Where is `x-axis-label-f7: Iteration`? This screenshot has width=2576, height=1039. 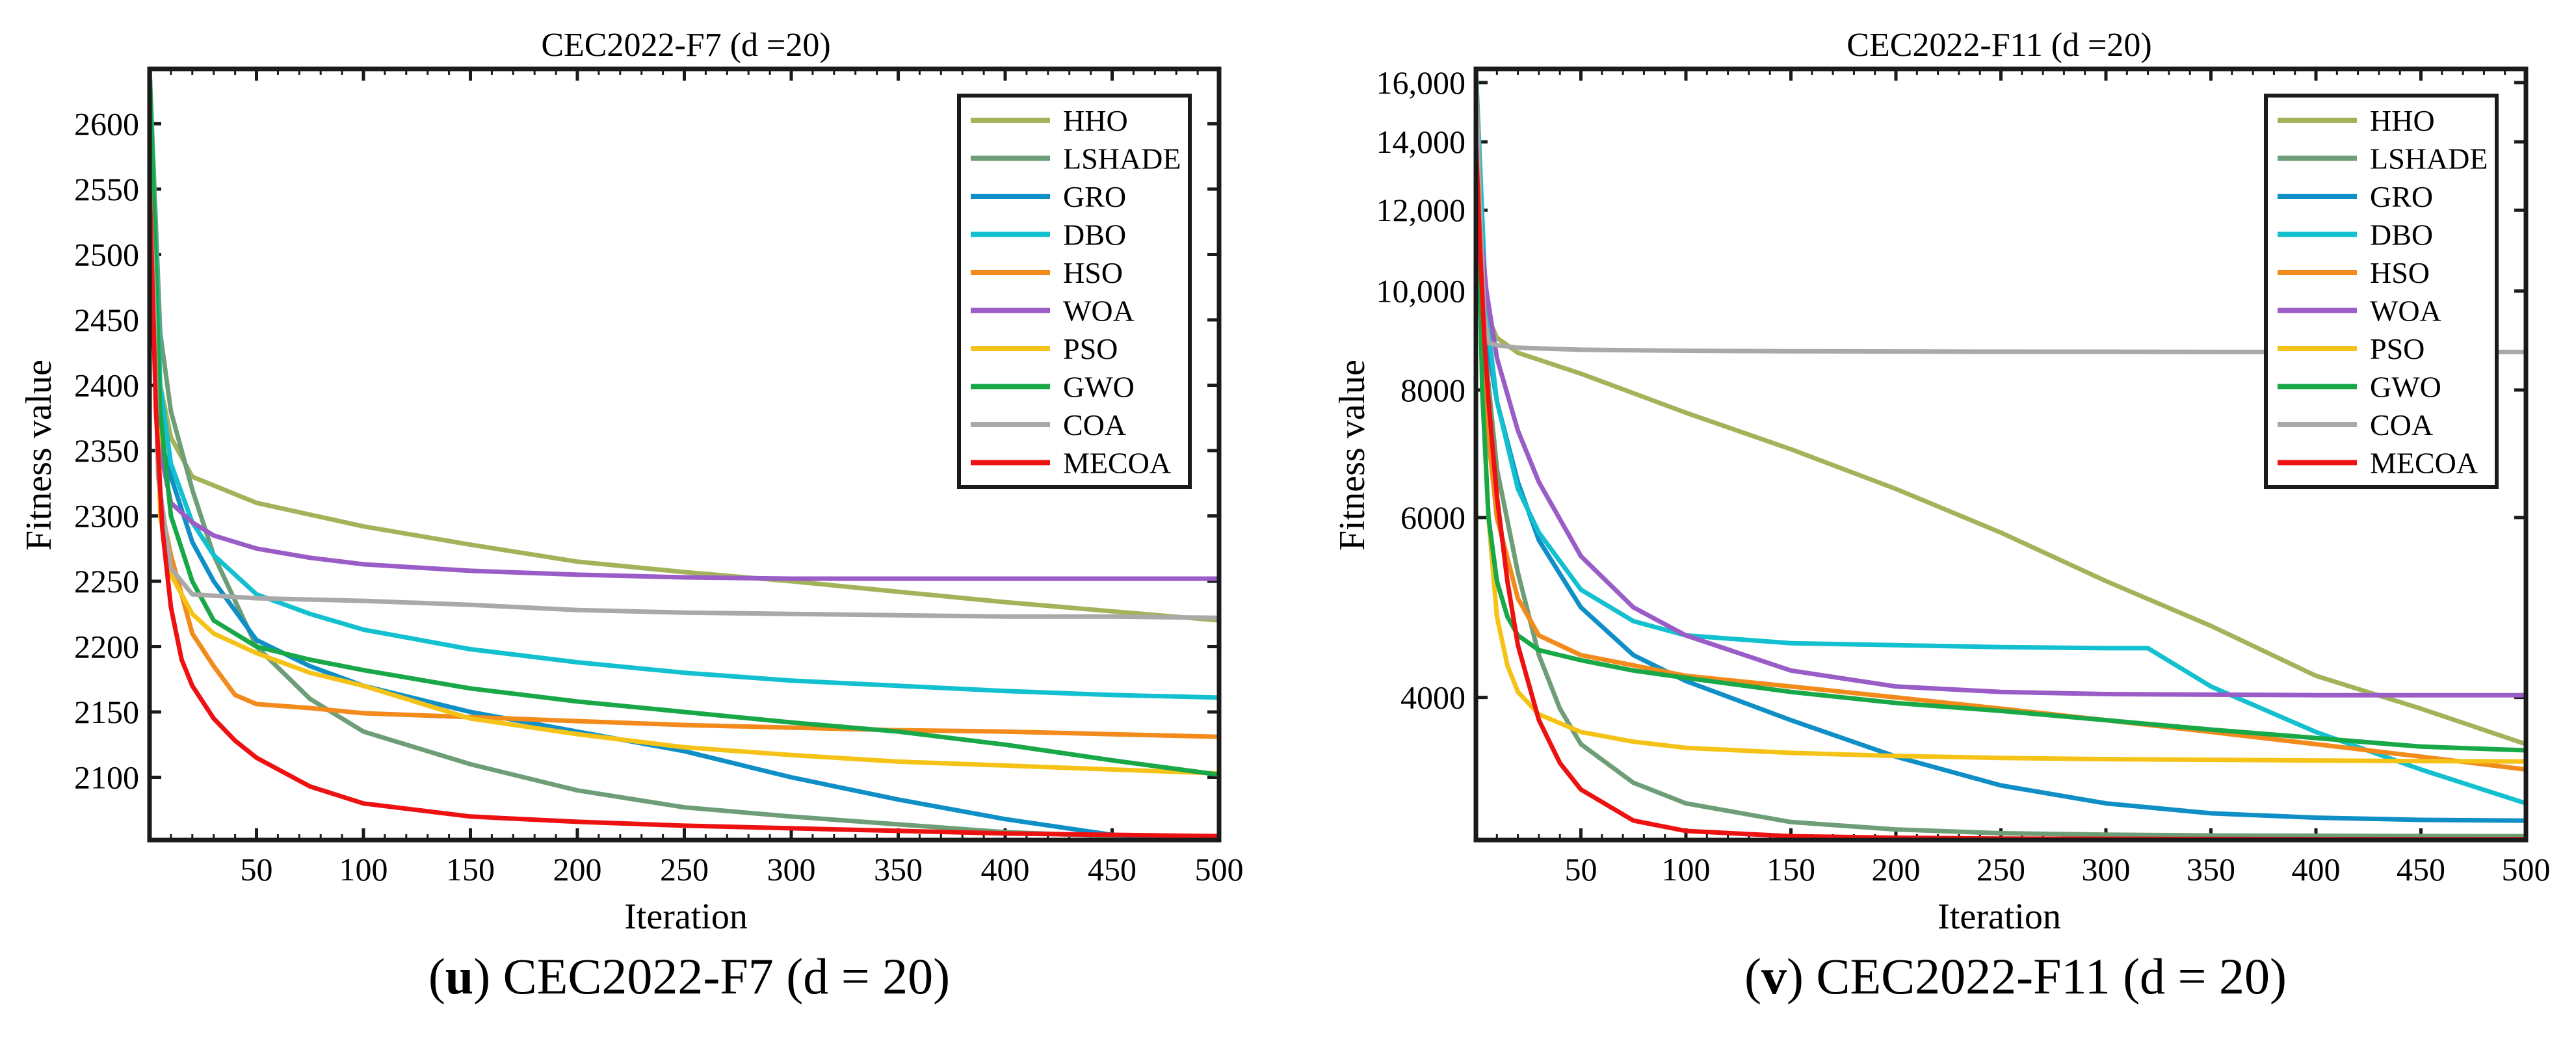 x-axis-label-f7: Iteration is located at coordinates (686, 917).